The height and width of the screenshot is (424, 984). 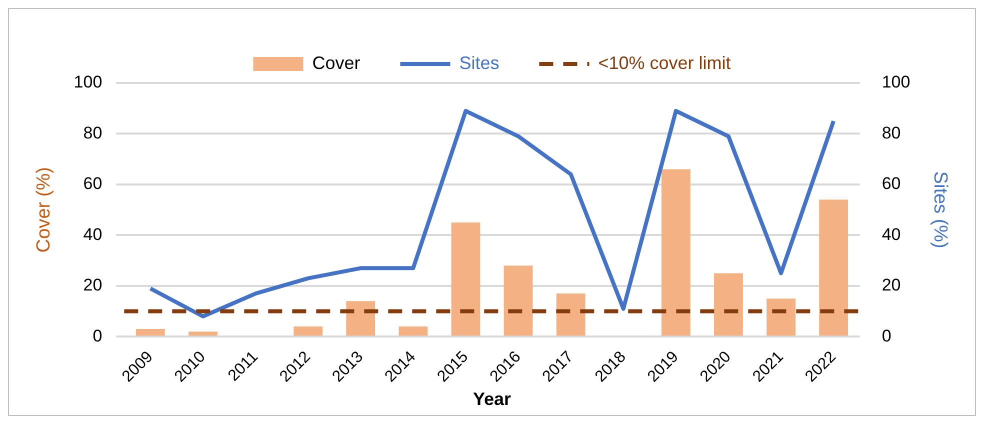 What do you see at coordinates (891, 132) in the screenshot?
I see `y2-tick-label: 80` at bounding box center [891, 132].